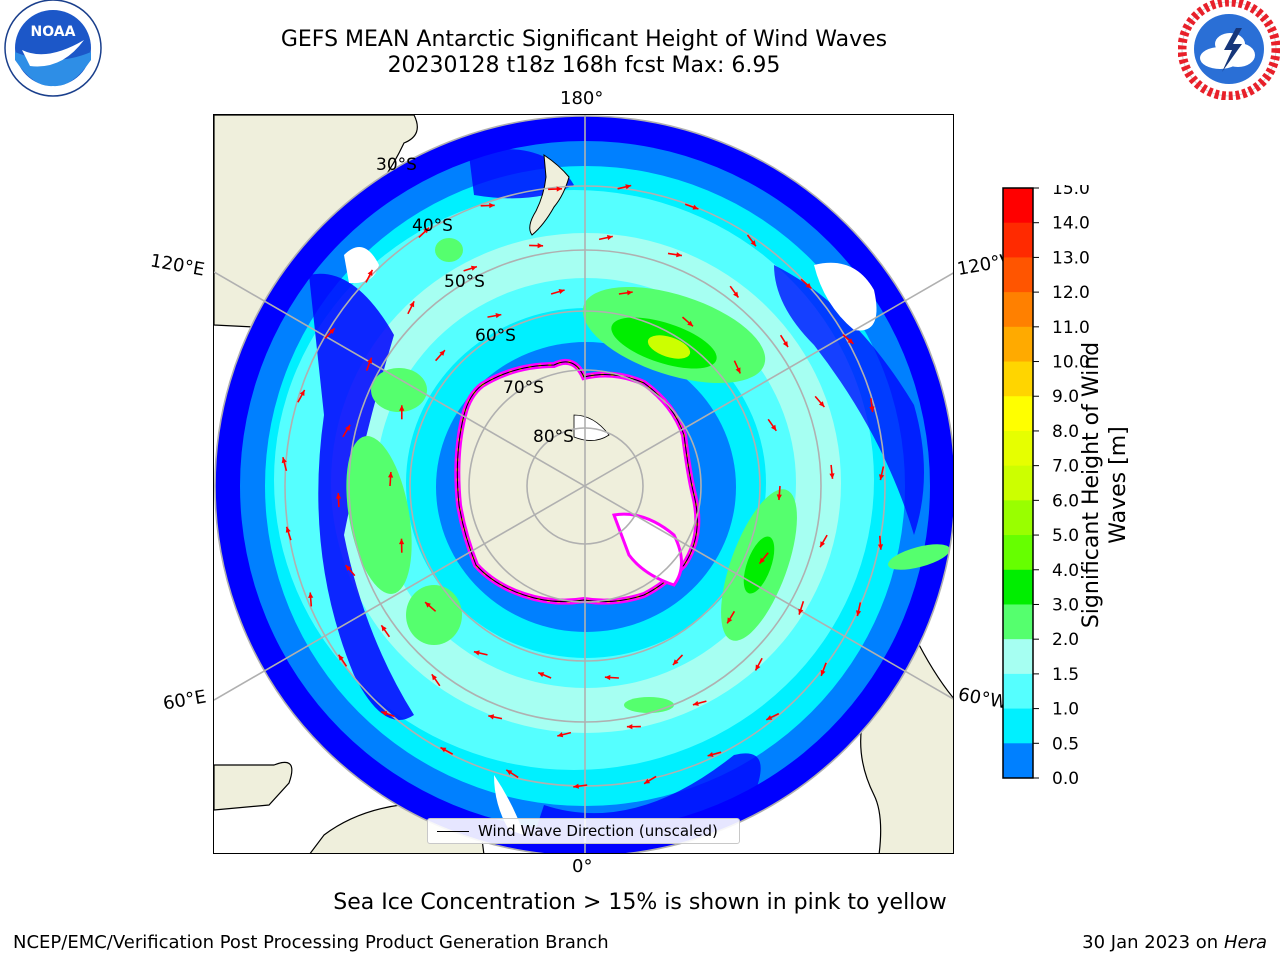  Describe the element at coordinates (1229, 50) in the screenshot. I see `nws-logo` at that location.